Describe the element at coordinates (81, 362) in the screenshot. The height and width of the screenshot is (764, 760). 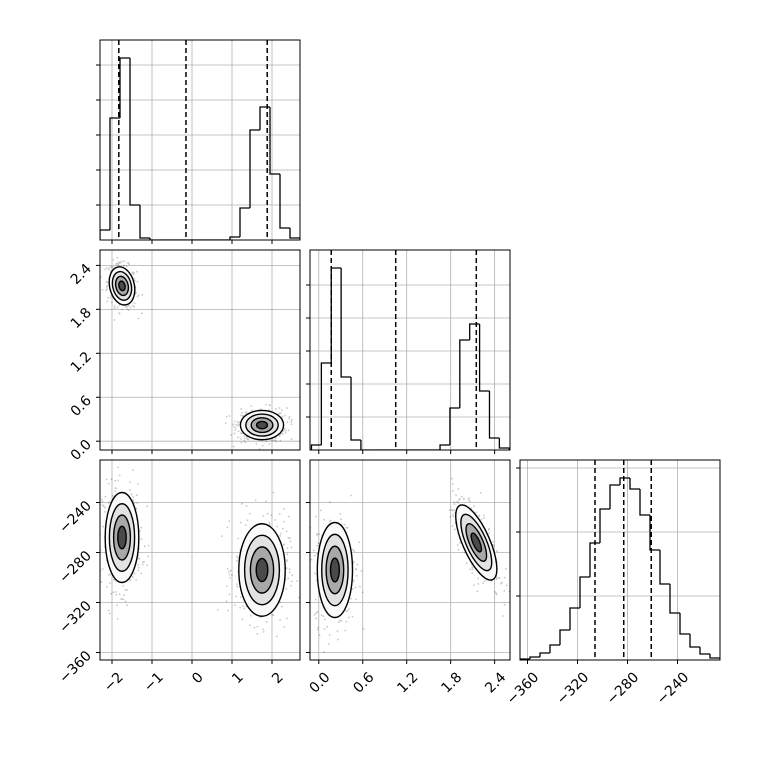
I see `y-tick-label: 1.2` at that location.